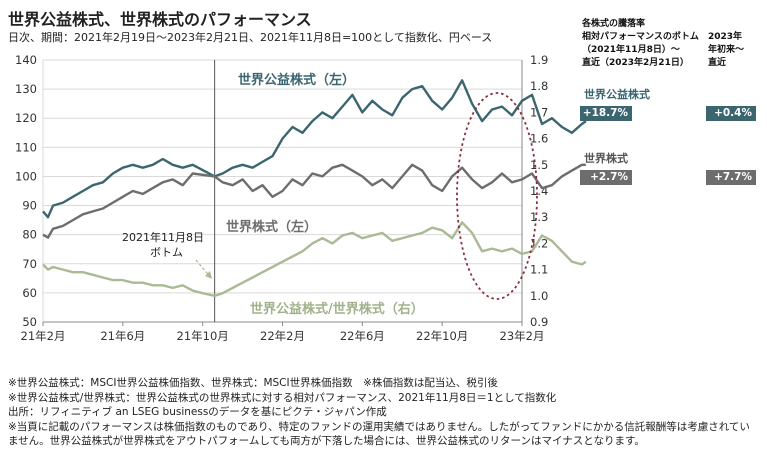 The width and height of the screenshot is (767, 468). I want to click on left-axis-tick-label: 50, so click(29, 322).